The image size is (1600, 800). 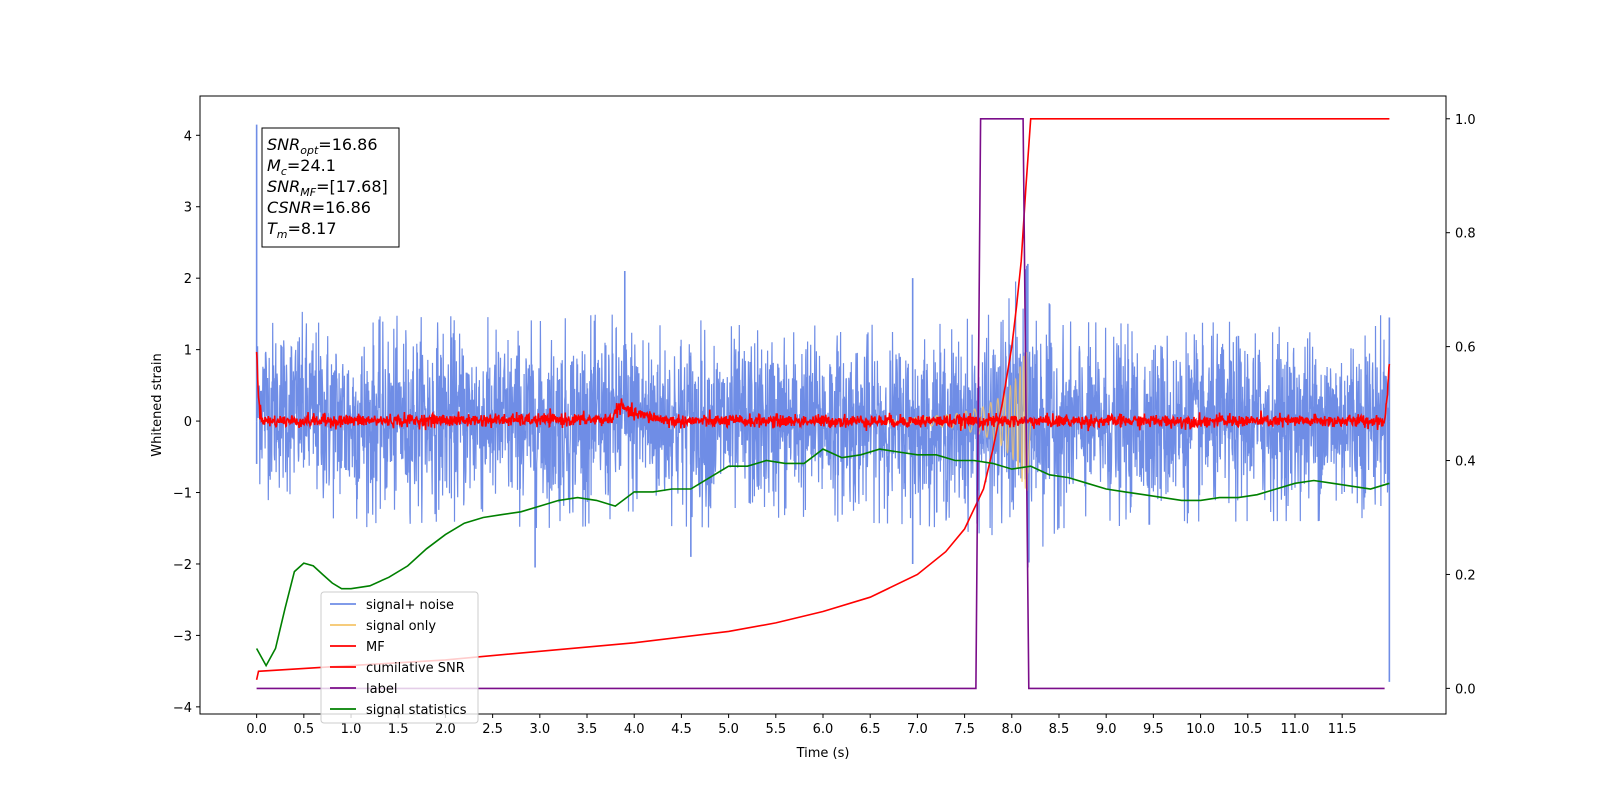 I want to click on y-axis-left: −4 −3 −2 −1 0 1 2 3 4, so click(x=186, y=422).